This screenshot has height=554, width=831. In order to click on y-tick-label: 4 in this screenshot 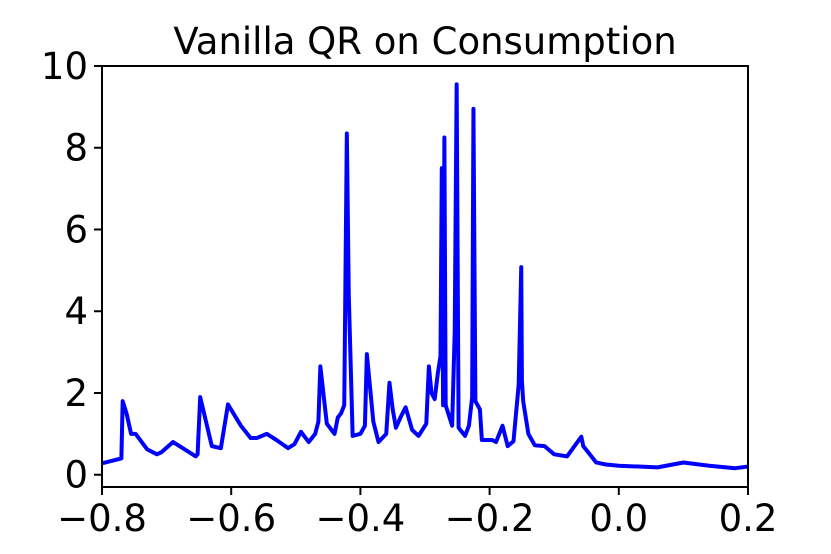, I will do `click(76, 311)`.